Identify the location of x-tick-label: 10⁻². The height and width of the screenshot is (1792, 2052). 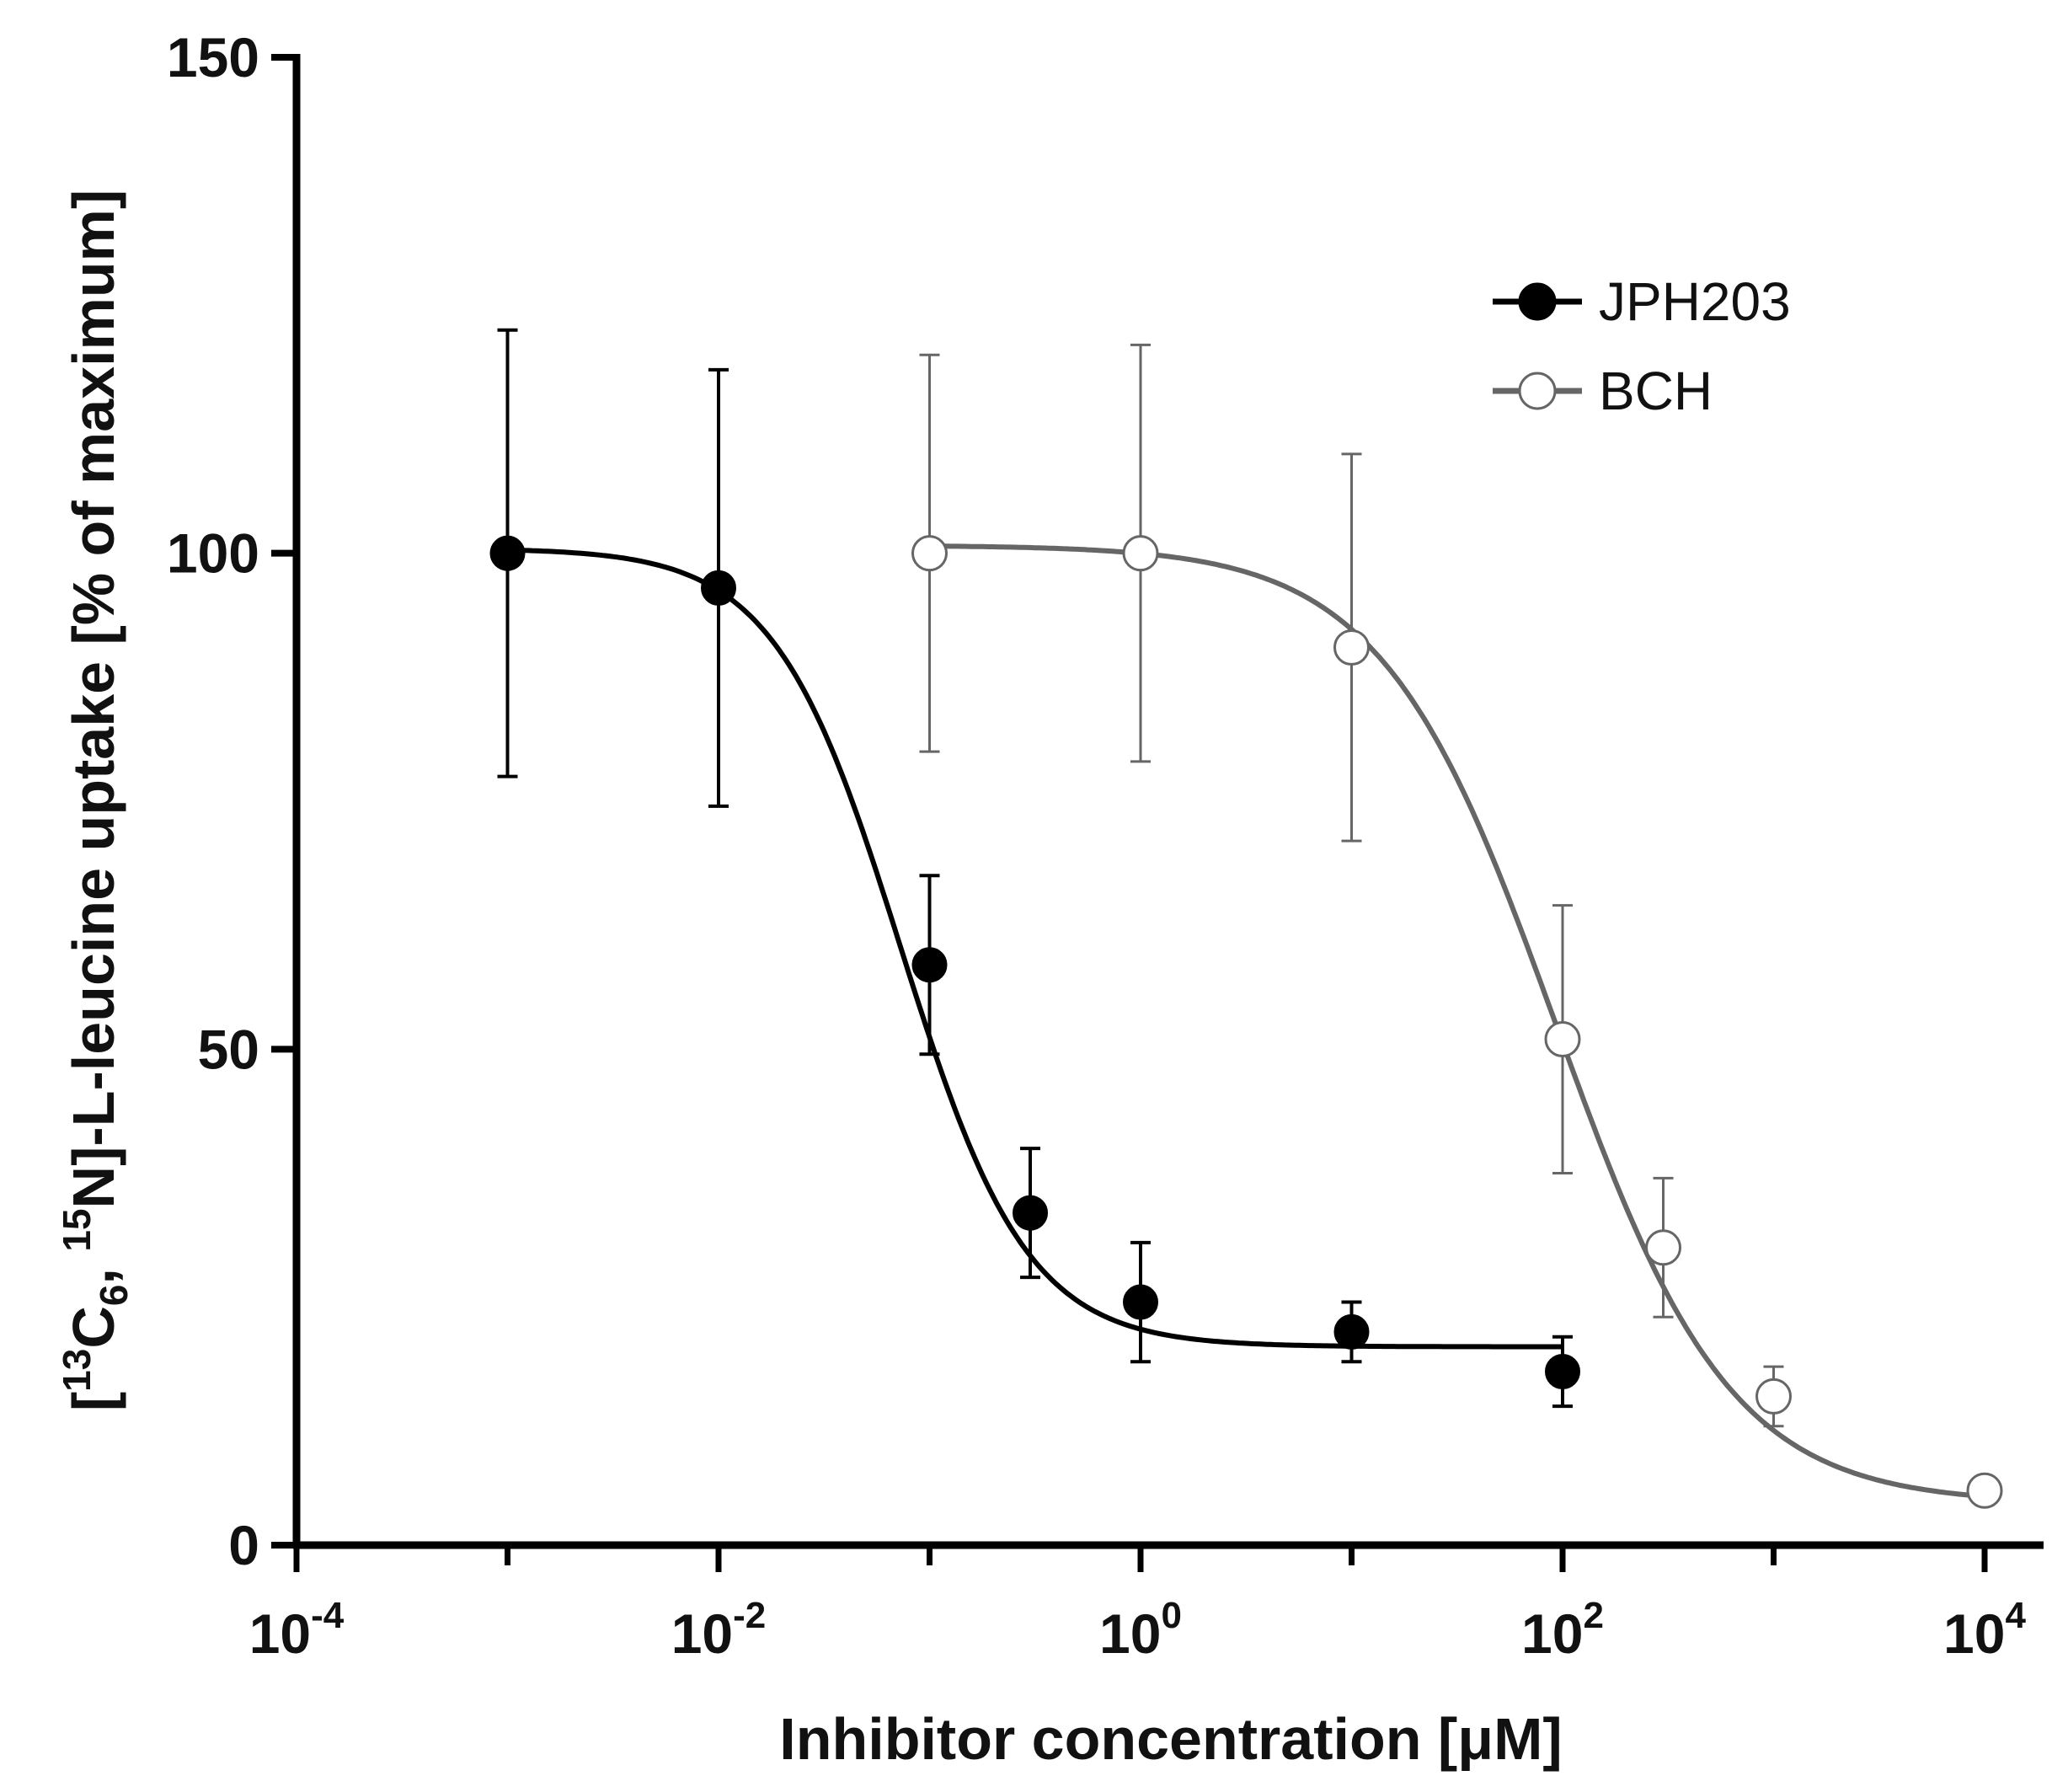
(719, 1630).